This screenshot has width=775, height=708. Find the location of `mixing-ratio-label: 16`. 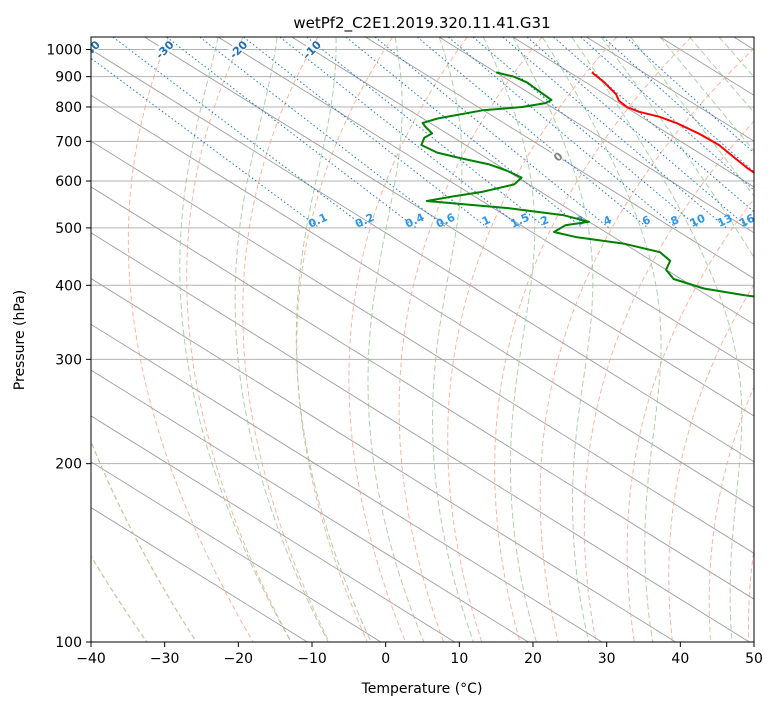

mixing-ratio-label: 16 is located at coordinates (747, 220).